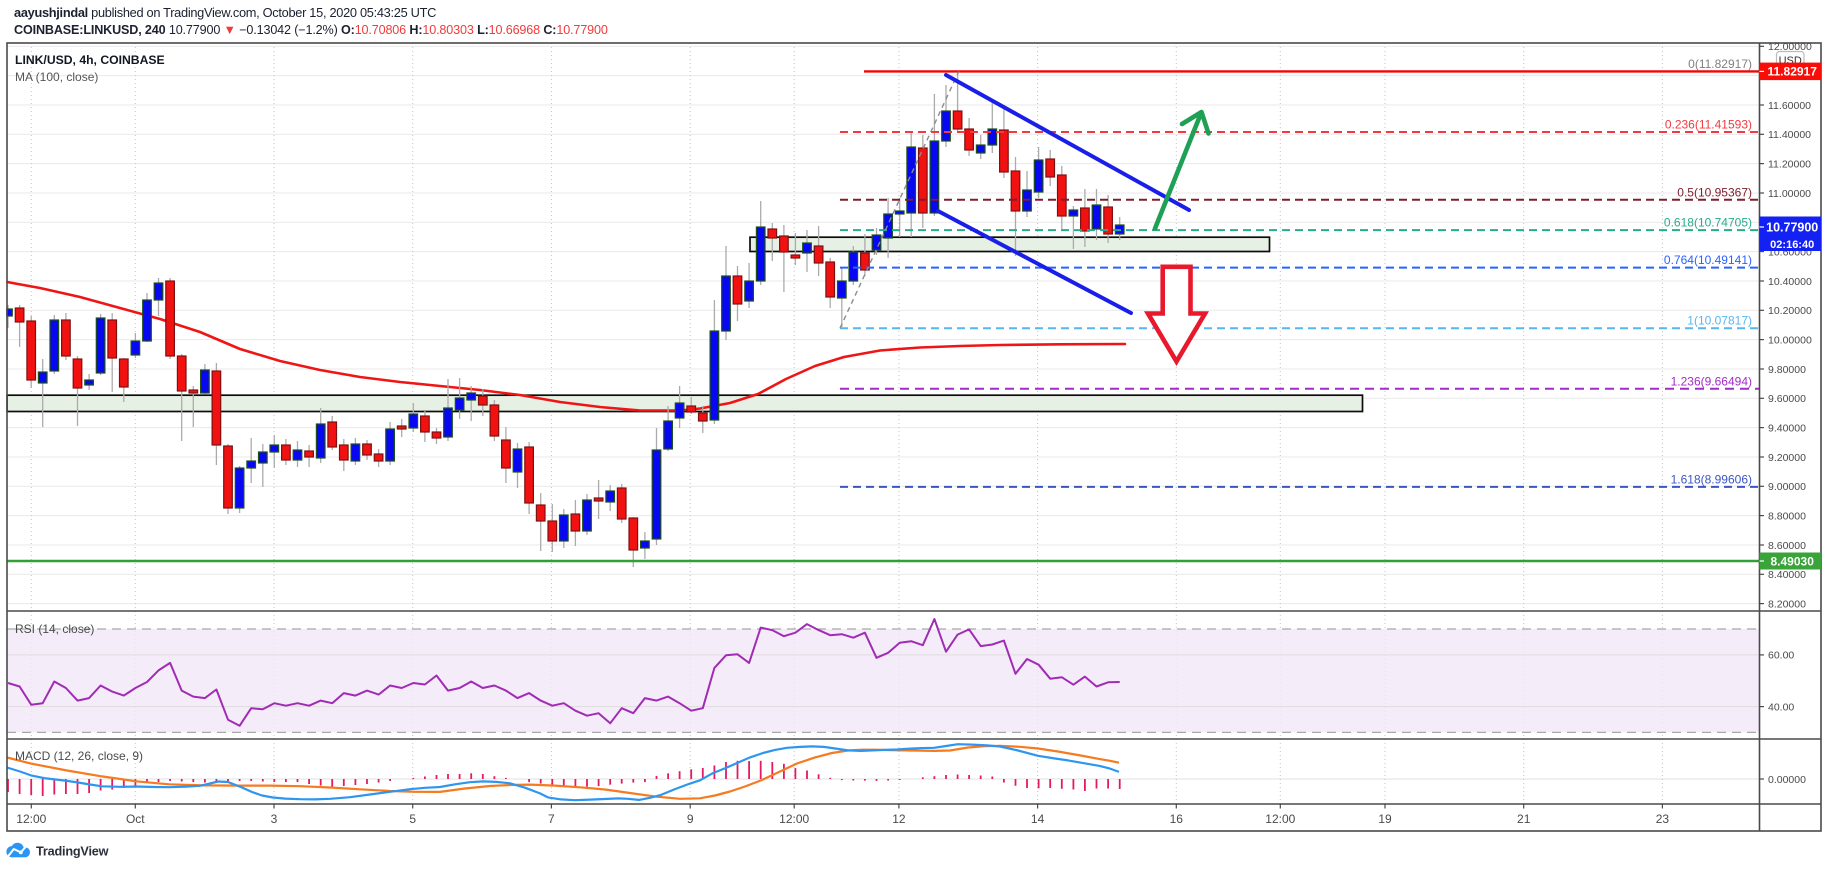 This screenshot has width=1828, height=873. What do you see at coordinates (79, 756) in the screenshot?
I see `svg-text: MACD (12, 26, close, 9)` at bounding box center [79, 756].